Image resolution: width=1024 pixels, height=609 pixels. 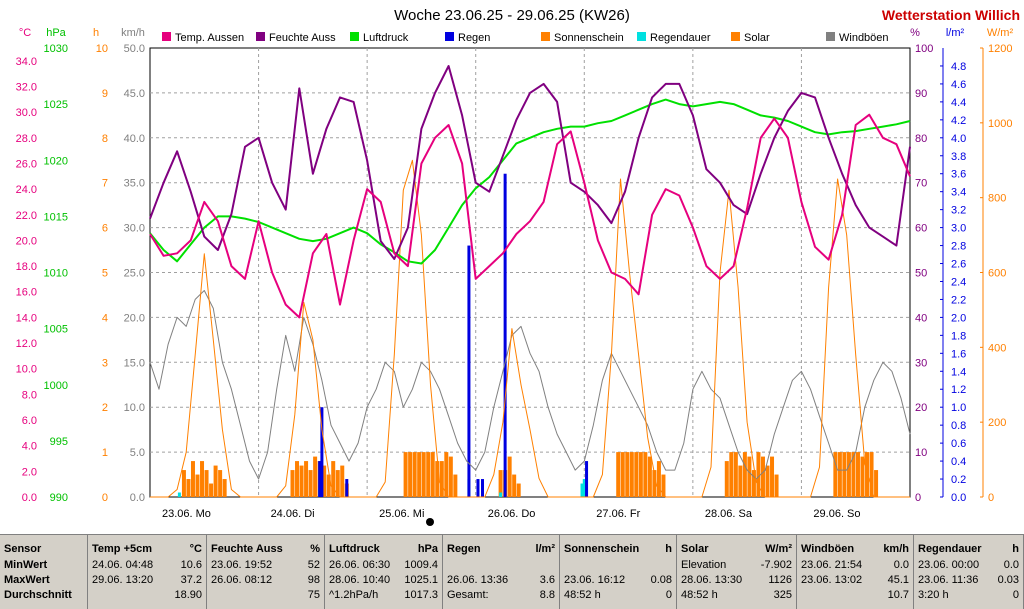 I want to click on stats-sensor-unit: °C, so click(x=195, y=549).